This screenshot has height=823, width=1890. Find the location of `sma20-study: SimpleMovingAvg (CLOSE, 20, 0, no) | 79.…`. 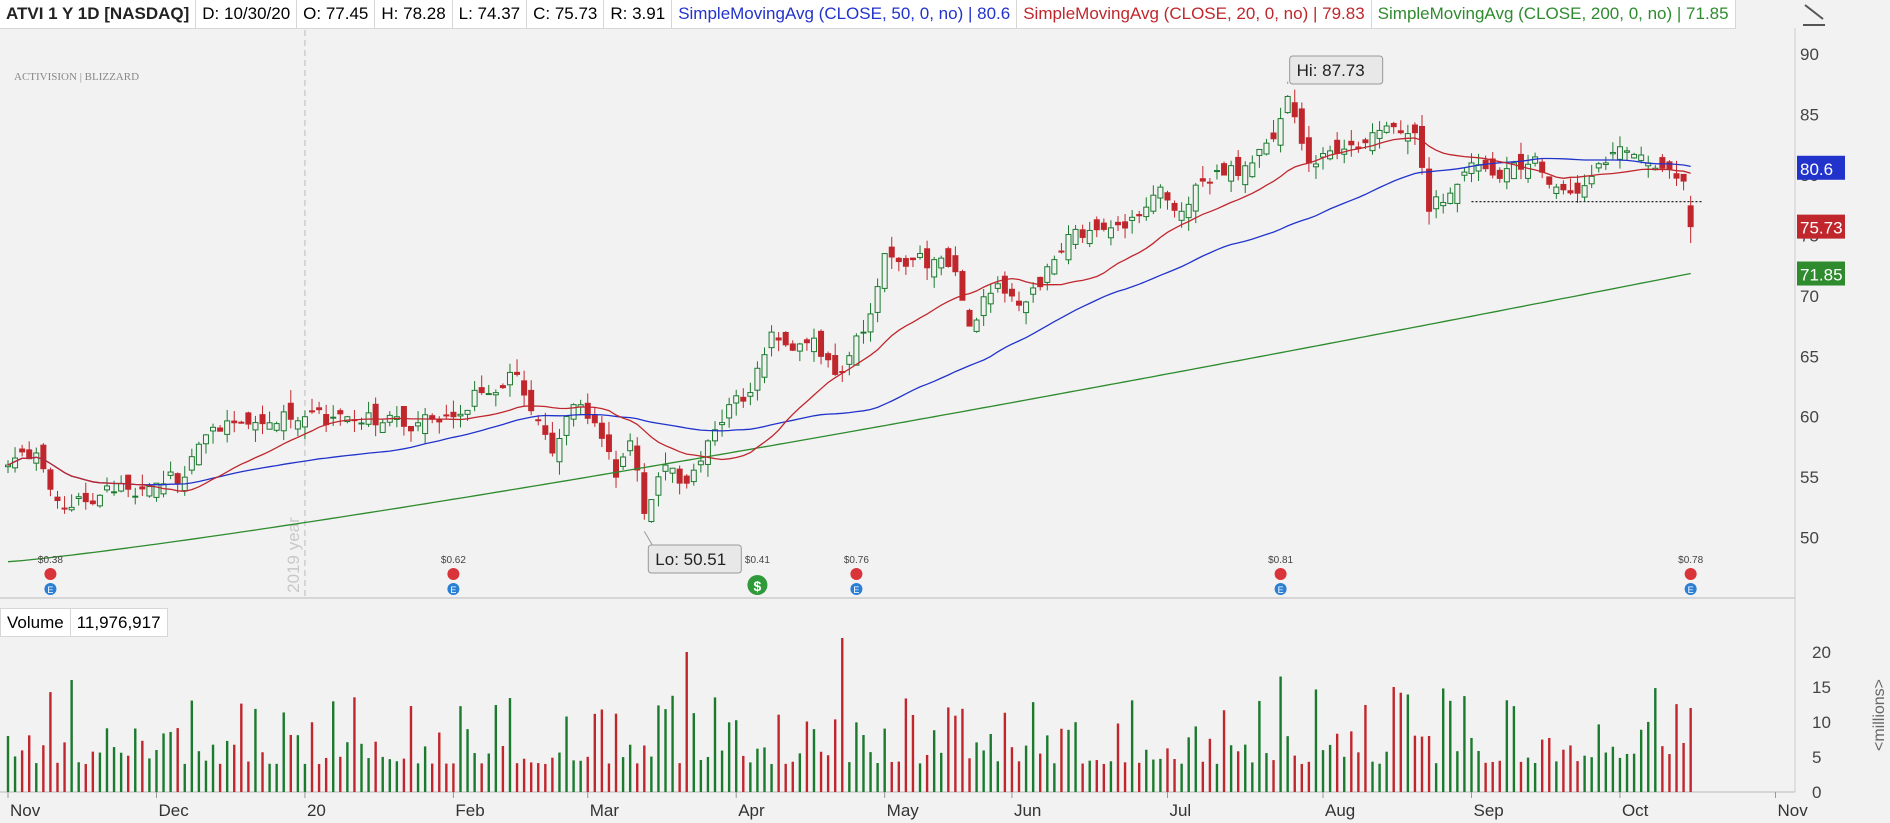

sma20-study: SimpleMovingAvg (CLOSE, 20, 0, no) | 79.… is located at coordinates (1194, 14).